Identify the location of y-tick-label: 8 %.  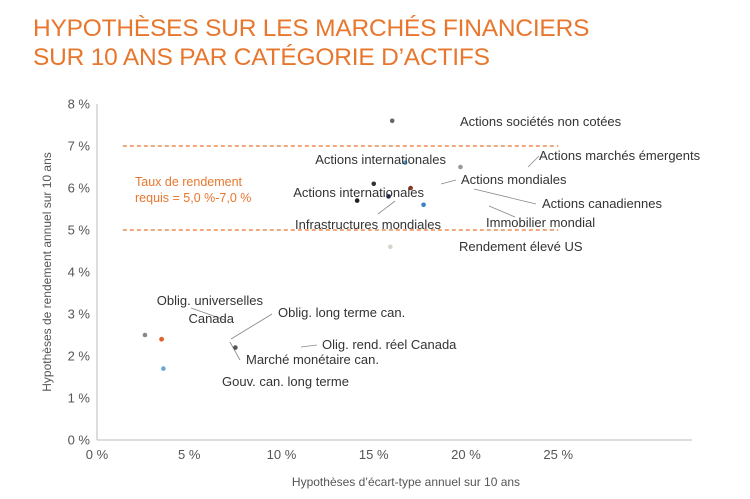
(79, 104).